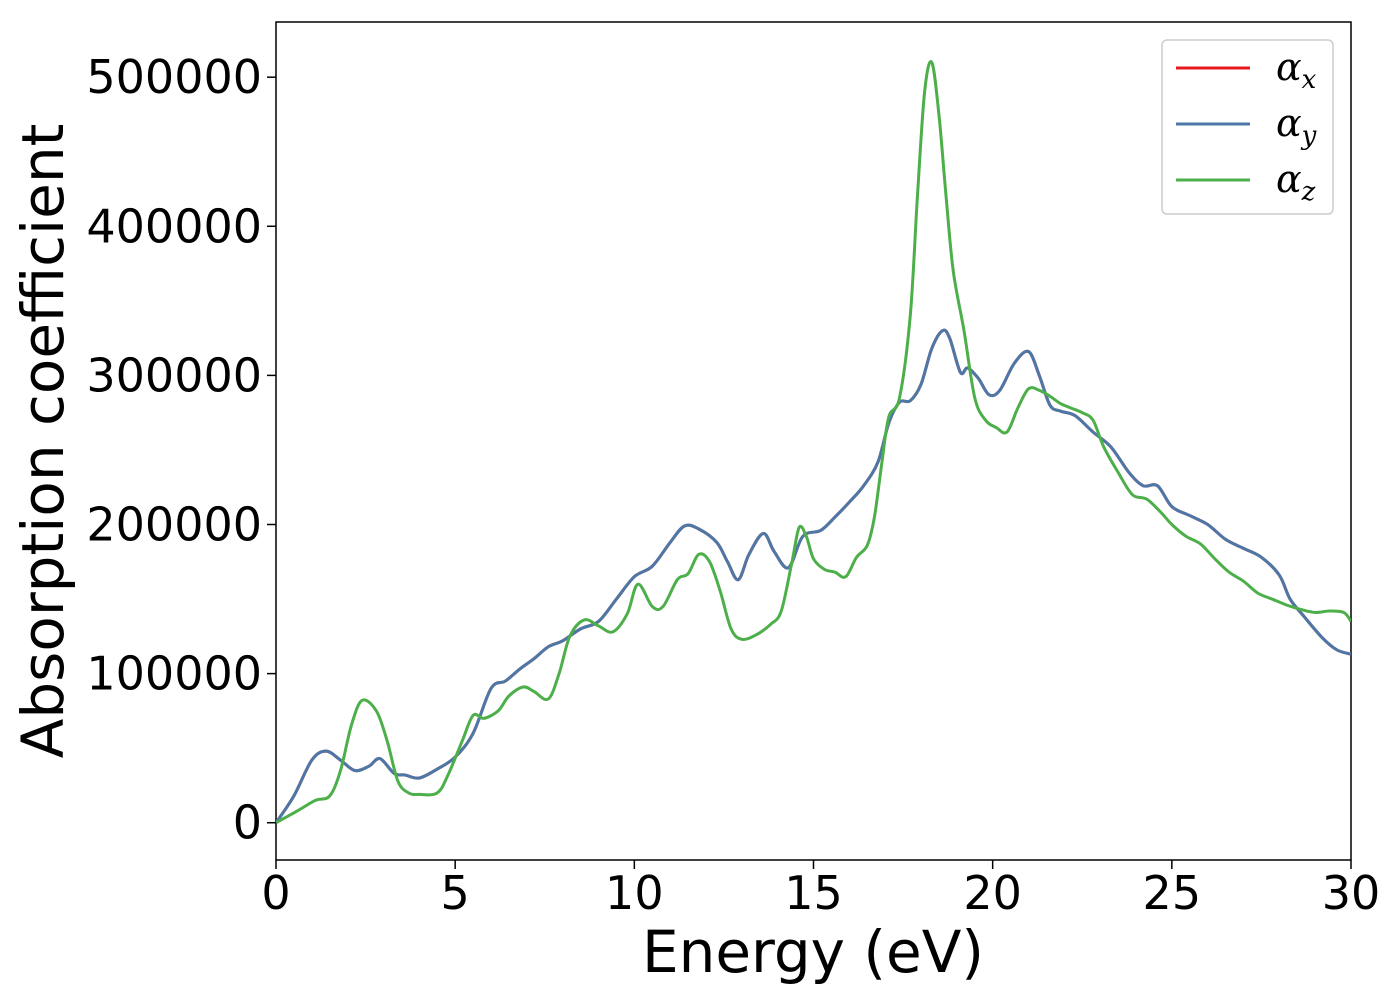 The height and width of the screenshot is (1000, 1400). I want to click on x-axis: 0 5 10 15 20 25 30, so click(820, 890).